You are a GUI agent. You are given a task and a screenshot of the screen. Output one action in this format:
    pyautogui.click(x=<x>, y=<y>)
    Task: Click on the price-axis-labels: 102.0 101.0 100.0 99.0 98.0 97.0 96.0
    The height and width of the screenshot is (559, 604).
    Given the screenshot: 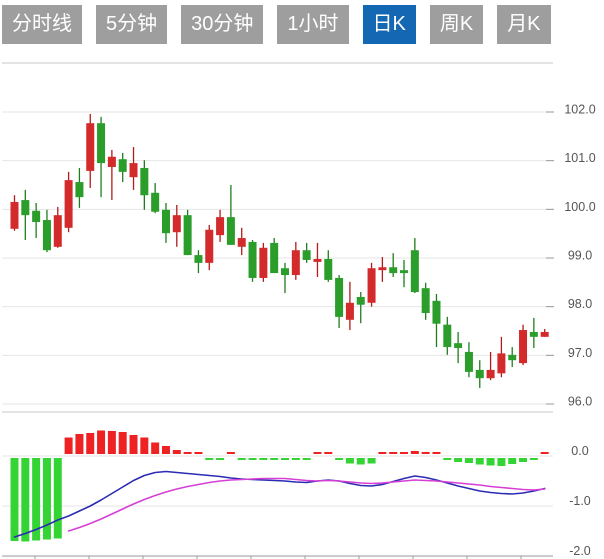 What is the action you would take?
    pyautogui.click(x=579, y=256)
    